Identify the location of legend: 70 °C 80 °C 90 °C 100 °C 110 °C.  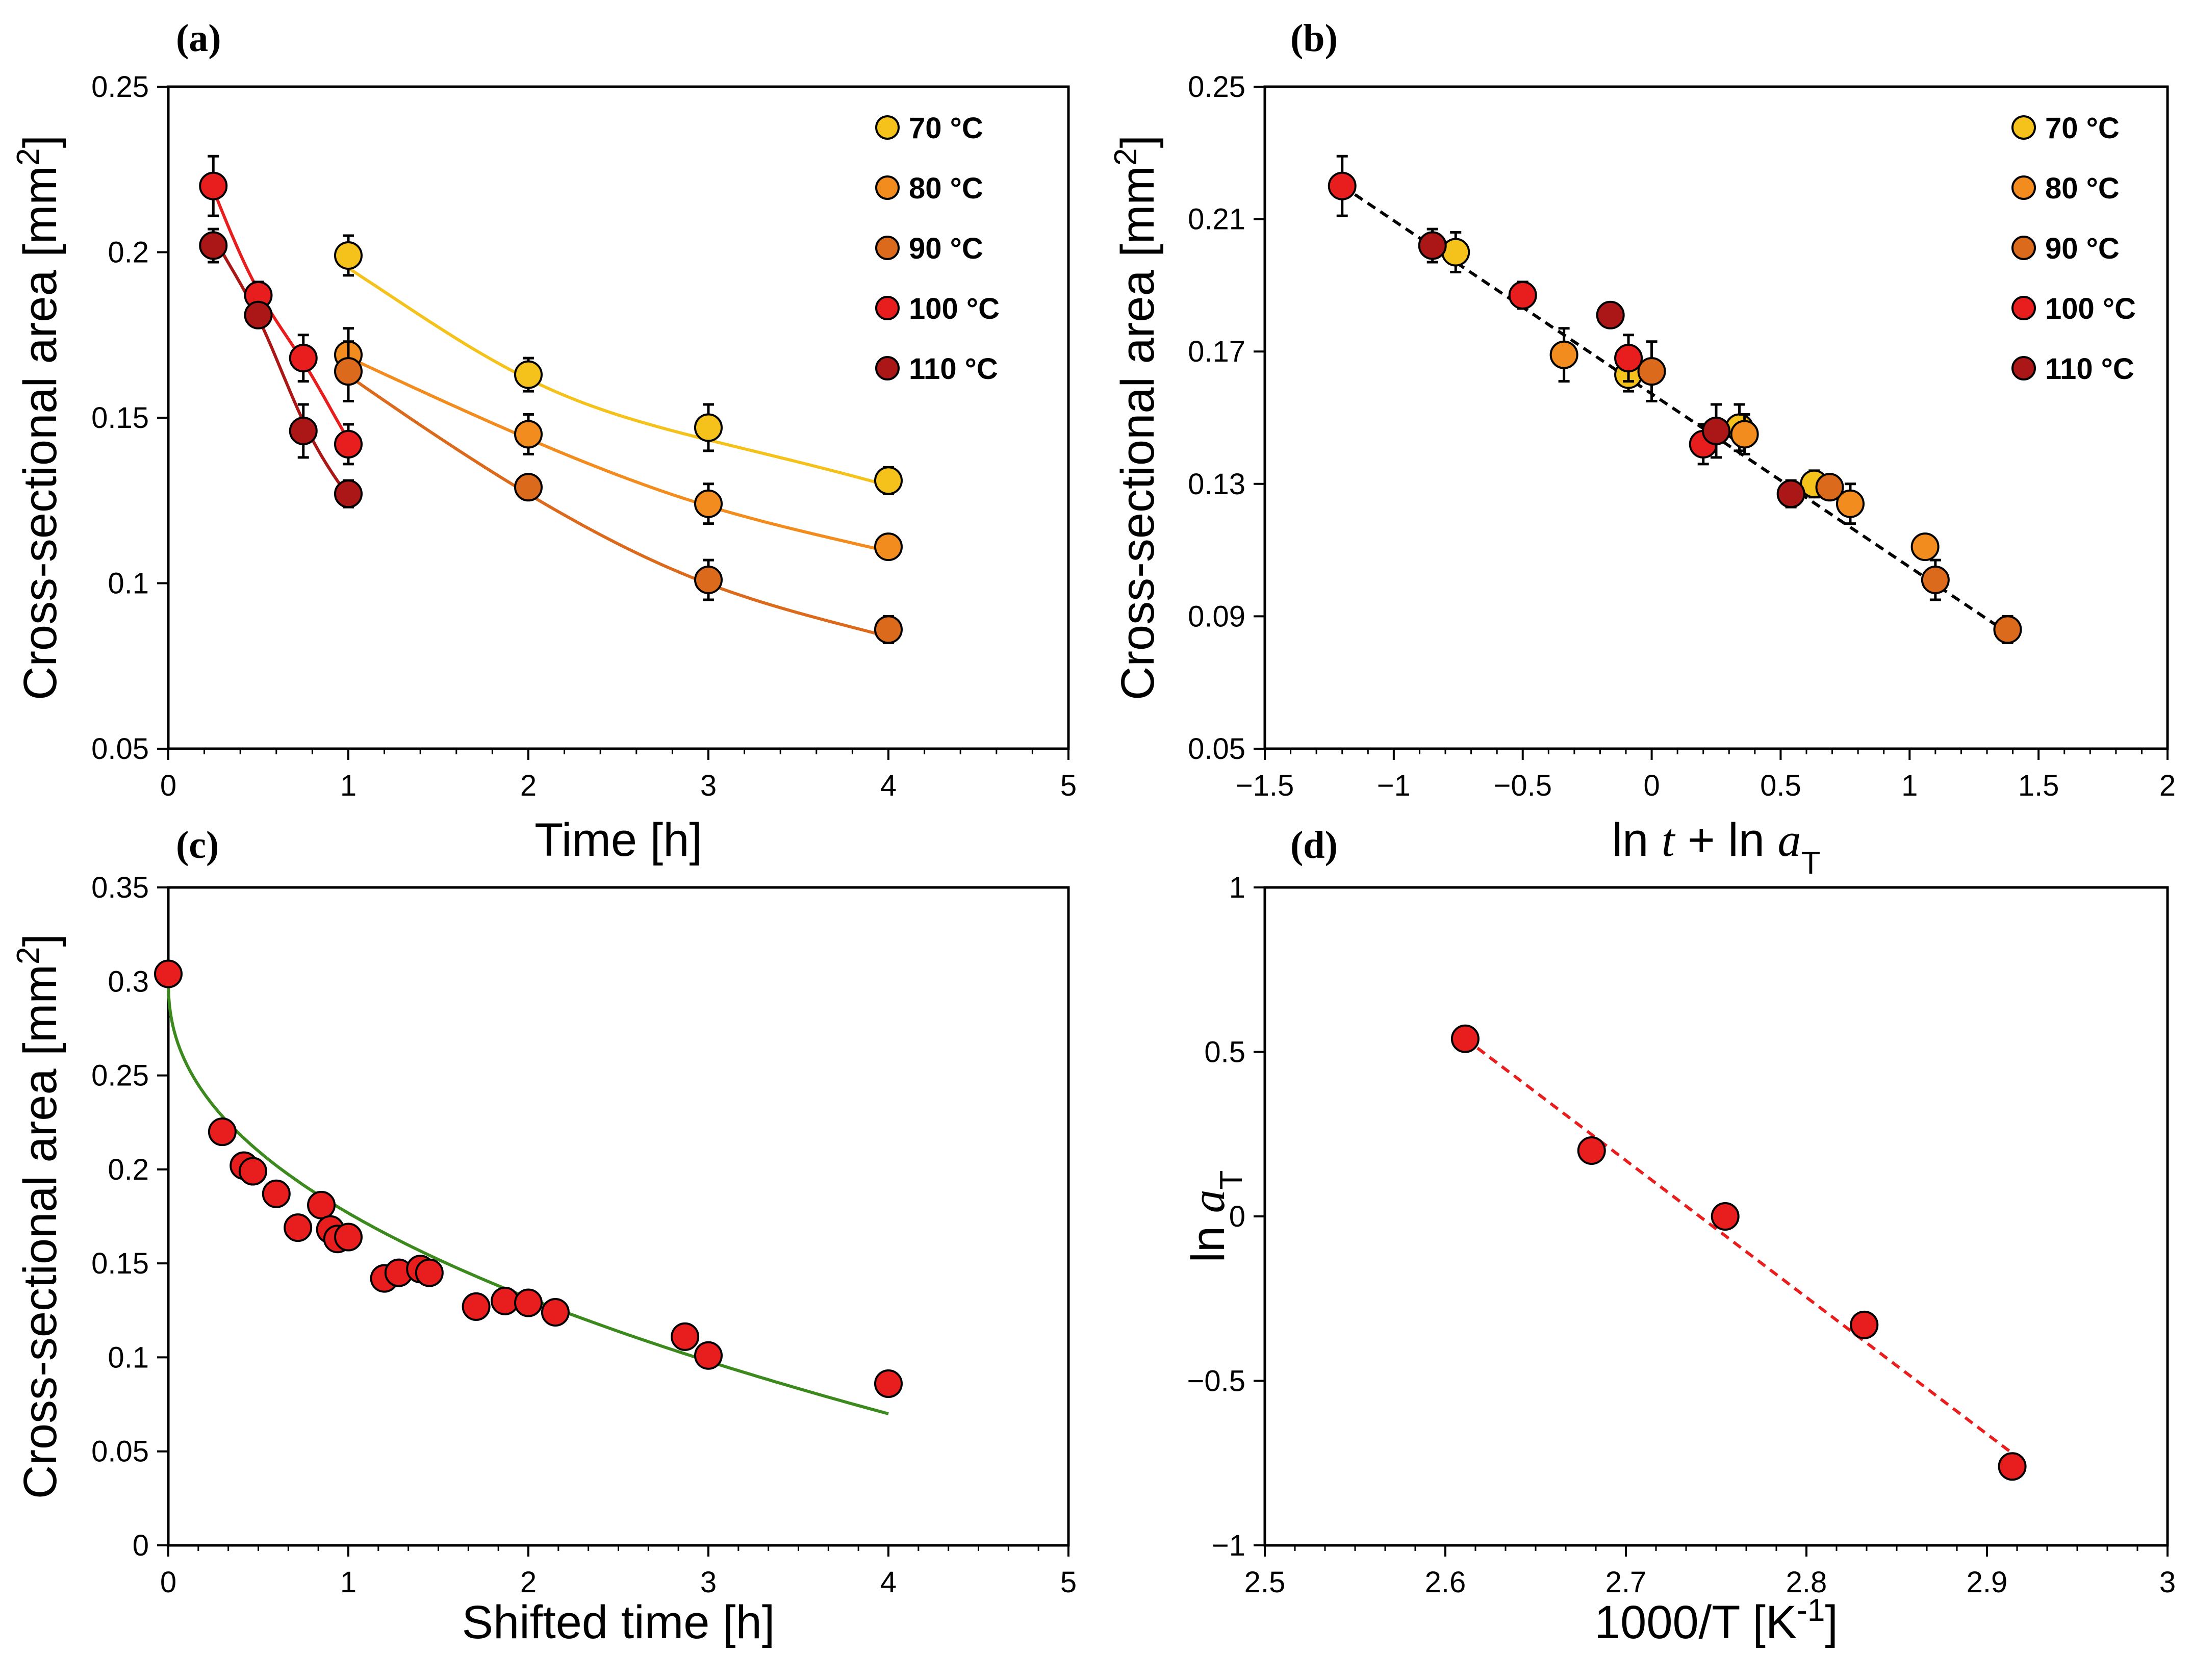
(2073, 249).